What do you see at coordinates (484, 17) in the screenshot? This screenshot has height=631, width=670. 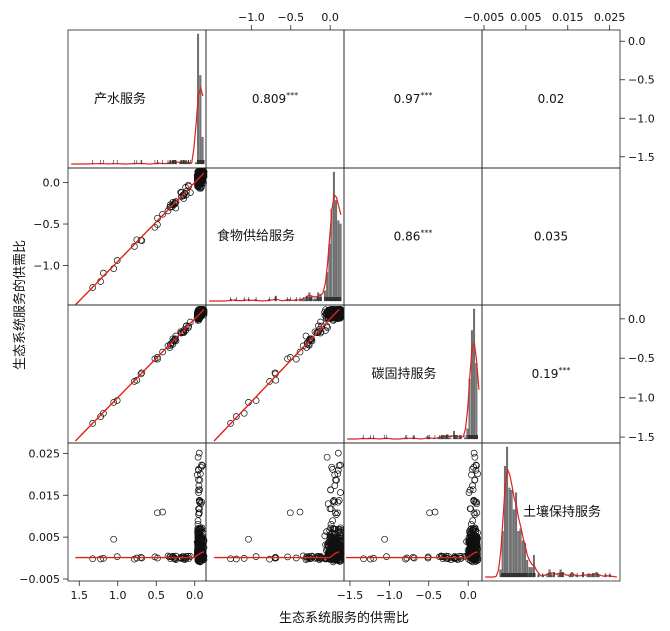 I see `top-col3-tick-label: −0.005` at bounding box center [484, 17].